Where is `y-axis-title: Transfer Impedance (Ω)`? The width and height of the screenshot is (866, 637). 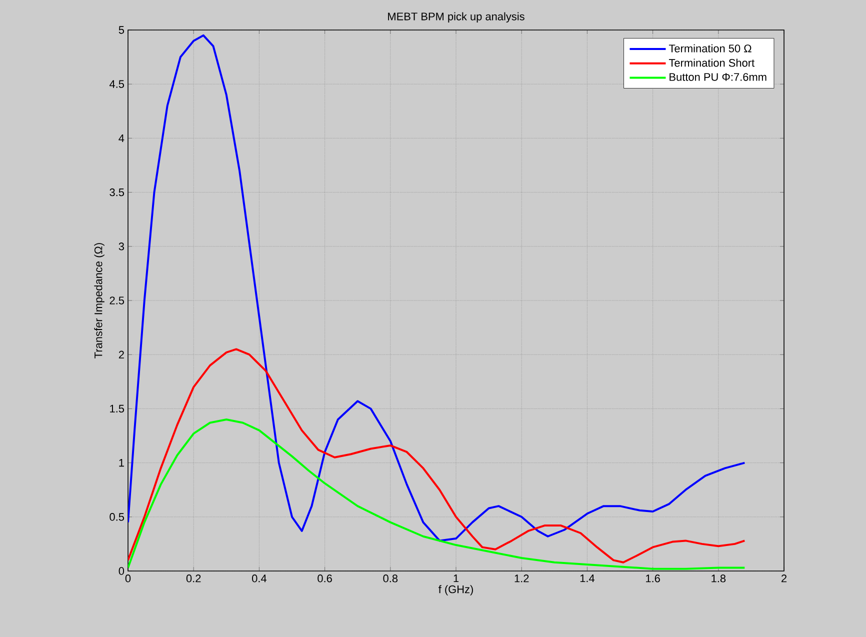
y-axis-title: Transfer Impedance (Ω) is located at coordinates (99, 300).